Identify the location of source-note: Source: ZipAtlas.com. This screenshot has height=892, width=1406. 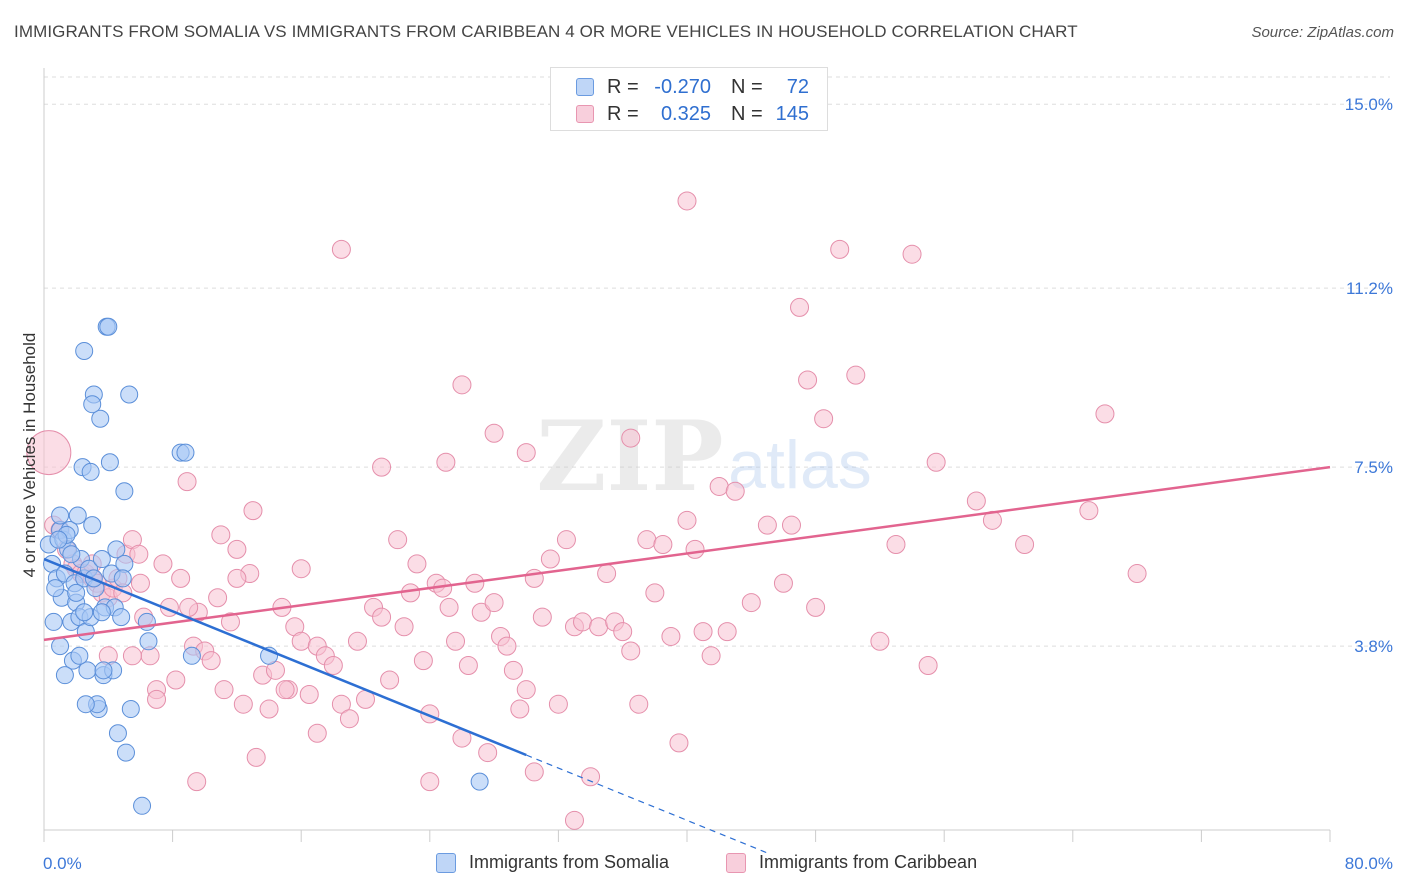
(1322, 32).